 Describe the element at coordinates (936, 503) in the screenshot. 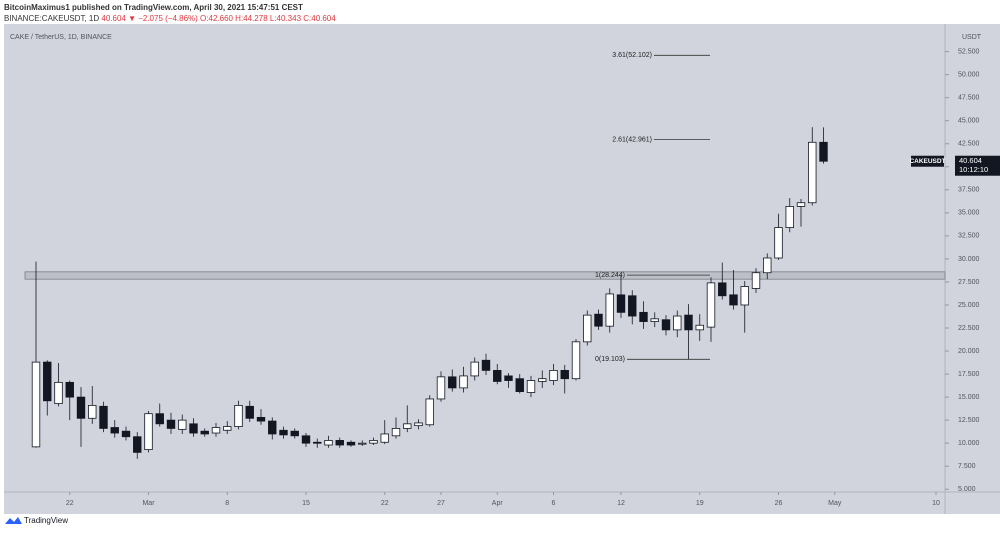

I see `x-tick-label: 10` at that location.